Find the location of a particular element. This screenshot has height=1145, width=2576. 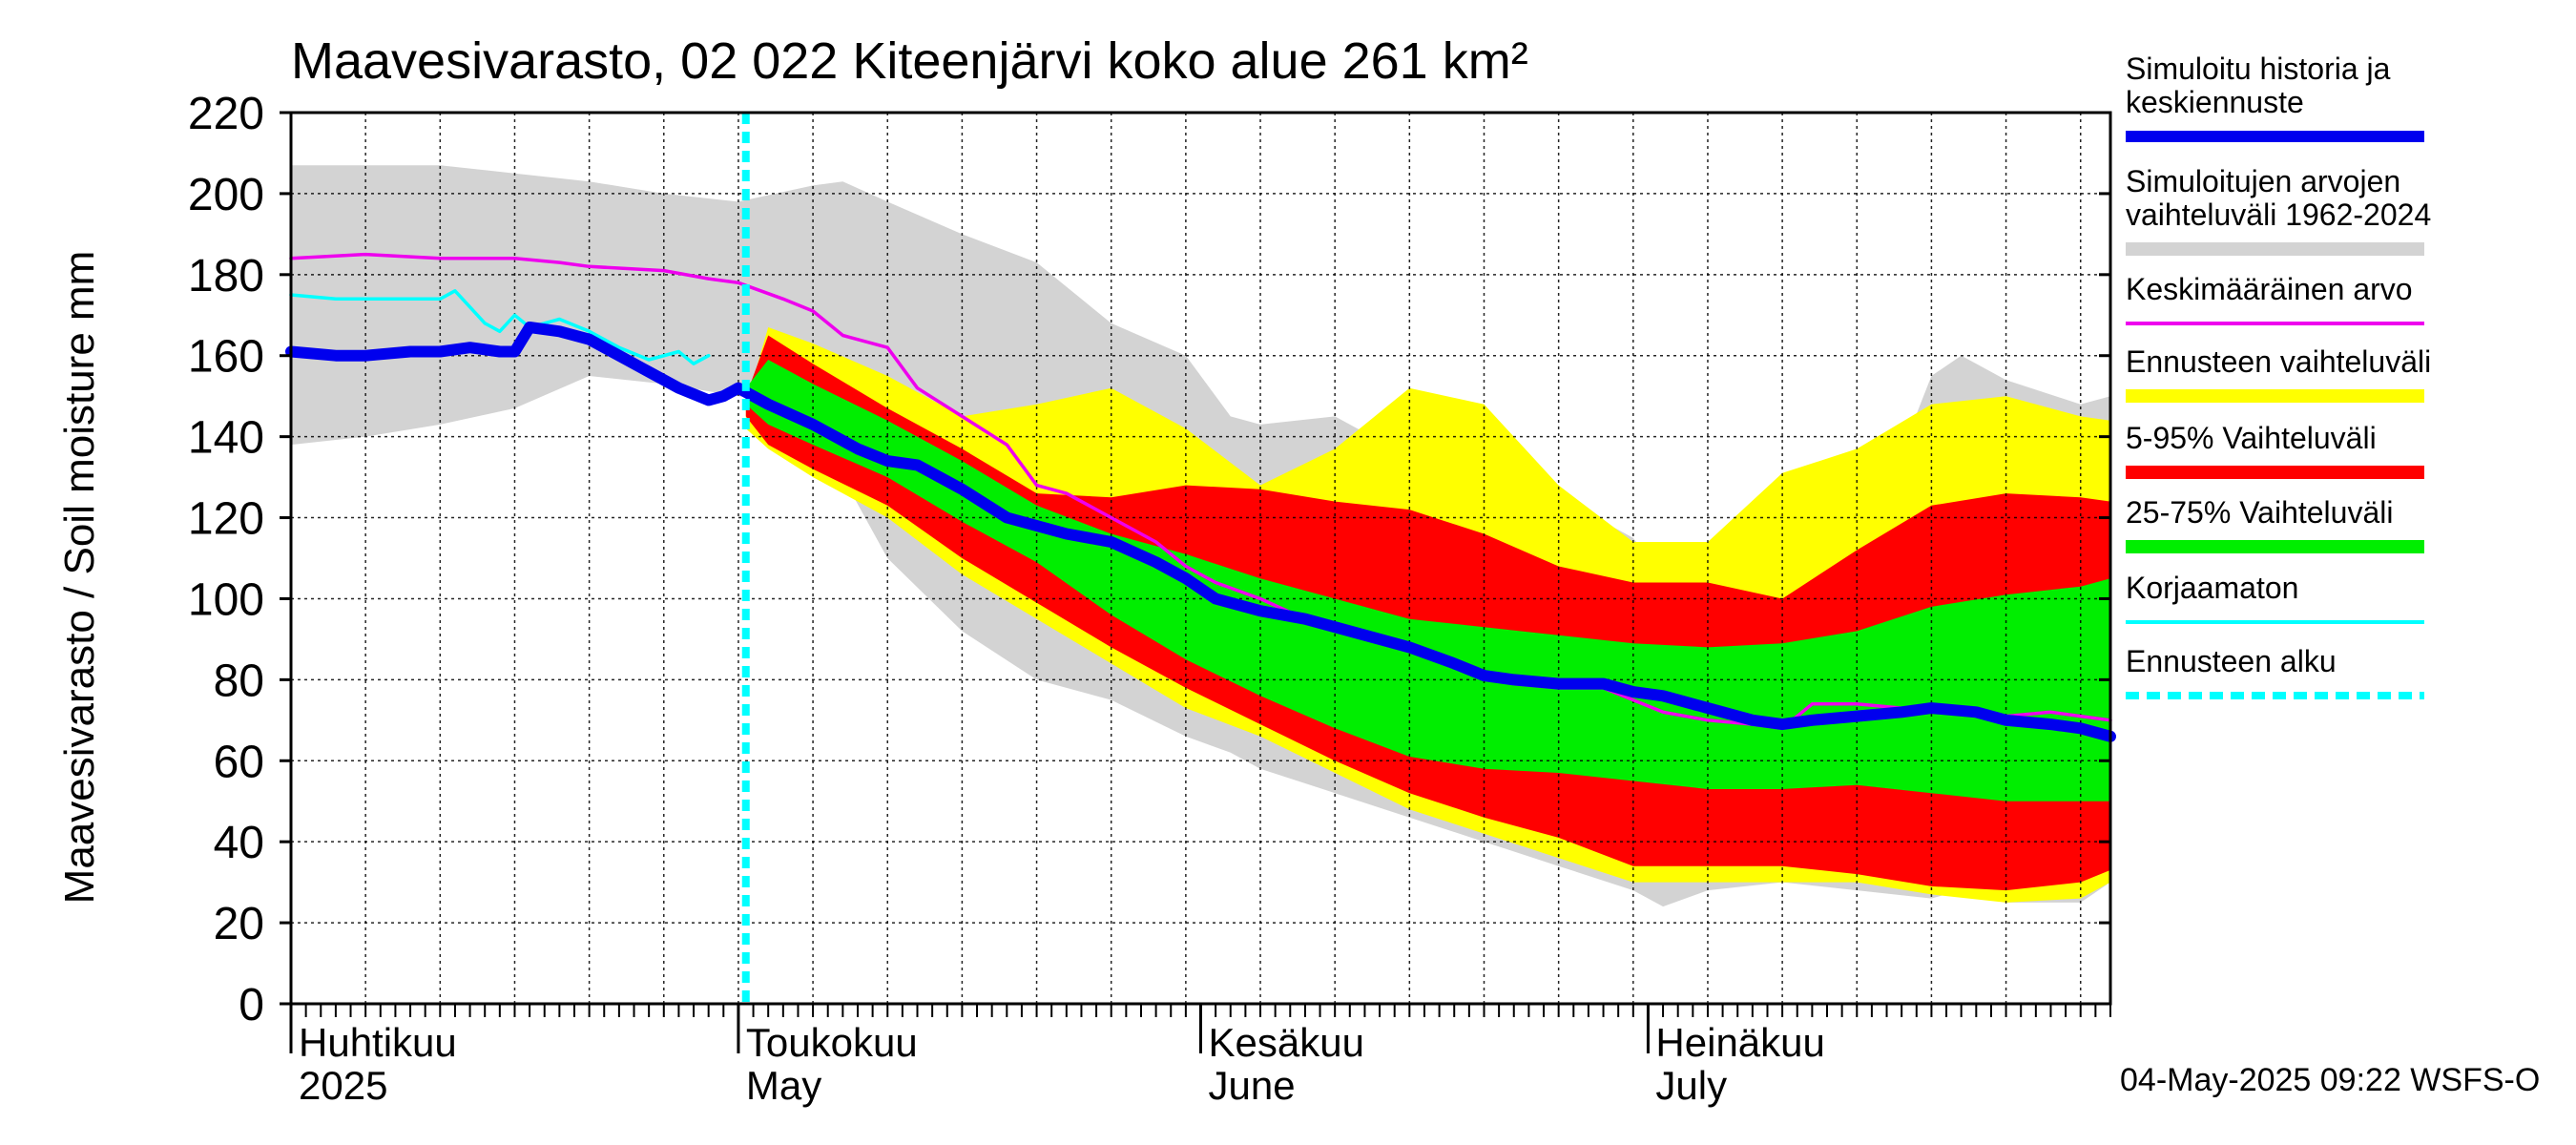

y-tick-label: 20 is located at coordinates (239, 924).